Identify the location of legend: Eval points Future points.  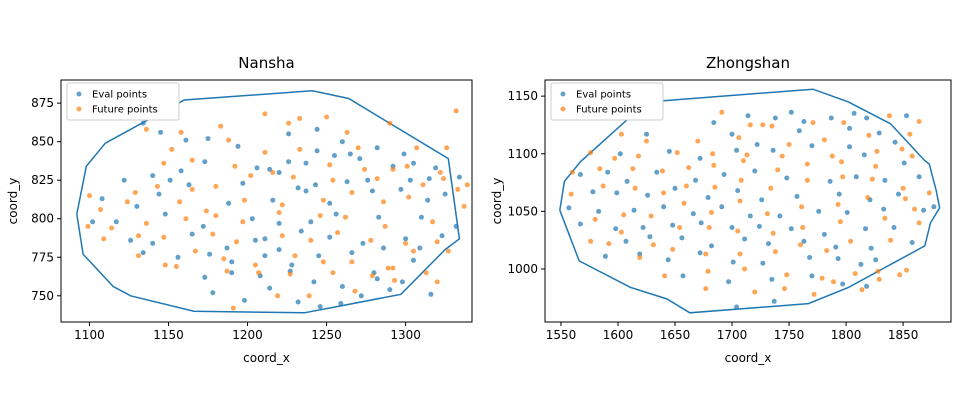
(607, 101).